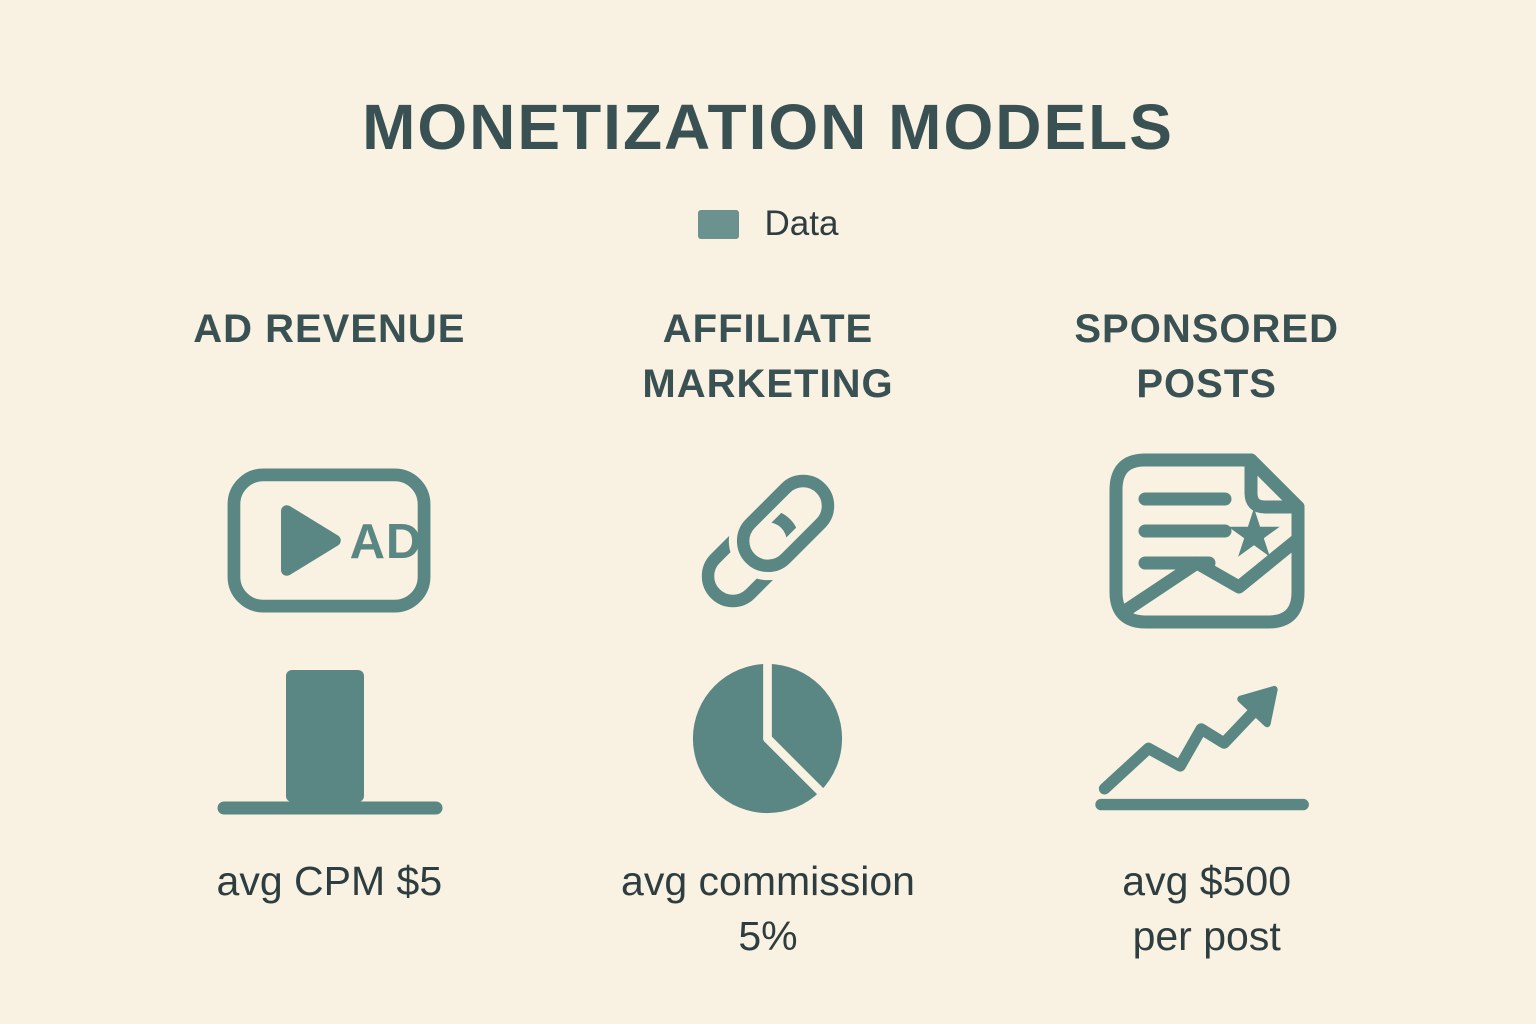 Image resolution: width=1536 pixels, height=1024 pixels. Describe the element at coordinates (1274, 483) in the screenshot. I see `folded-corner` at that location.